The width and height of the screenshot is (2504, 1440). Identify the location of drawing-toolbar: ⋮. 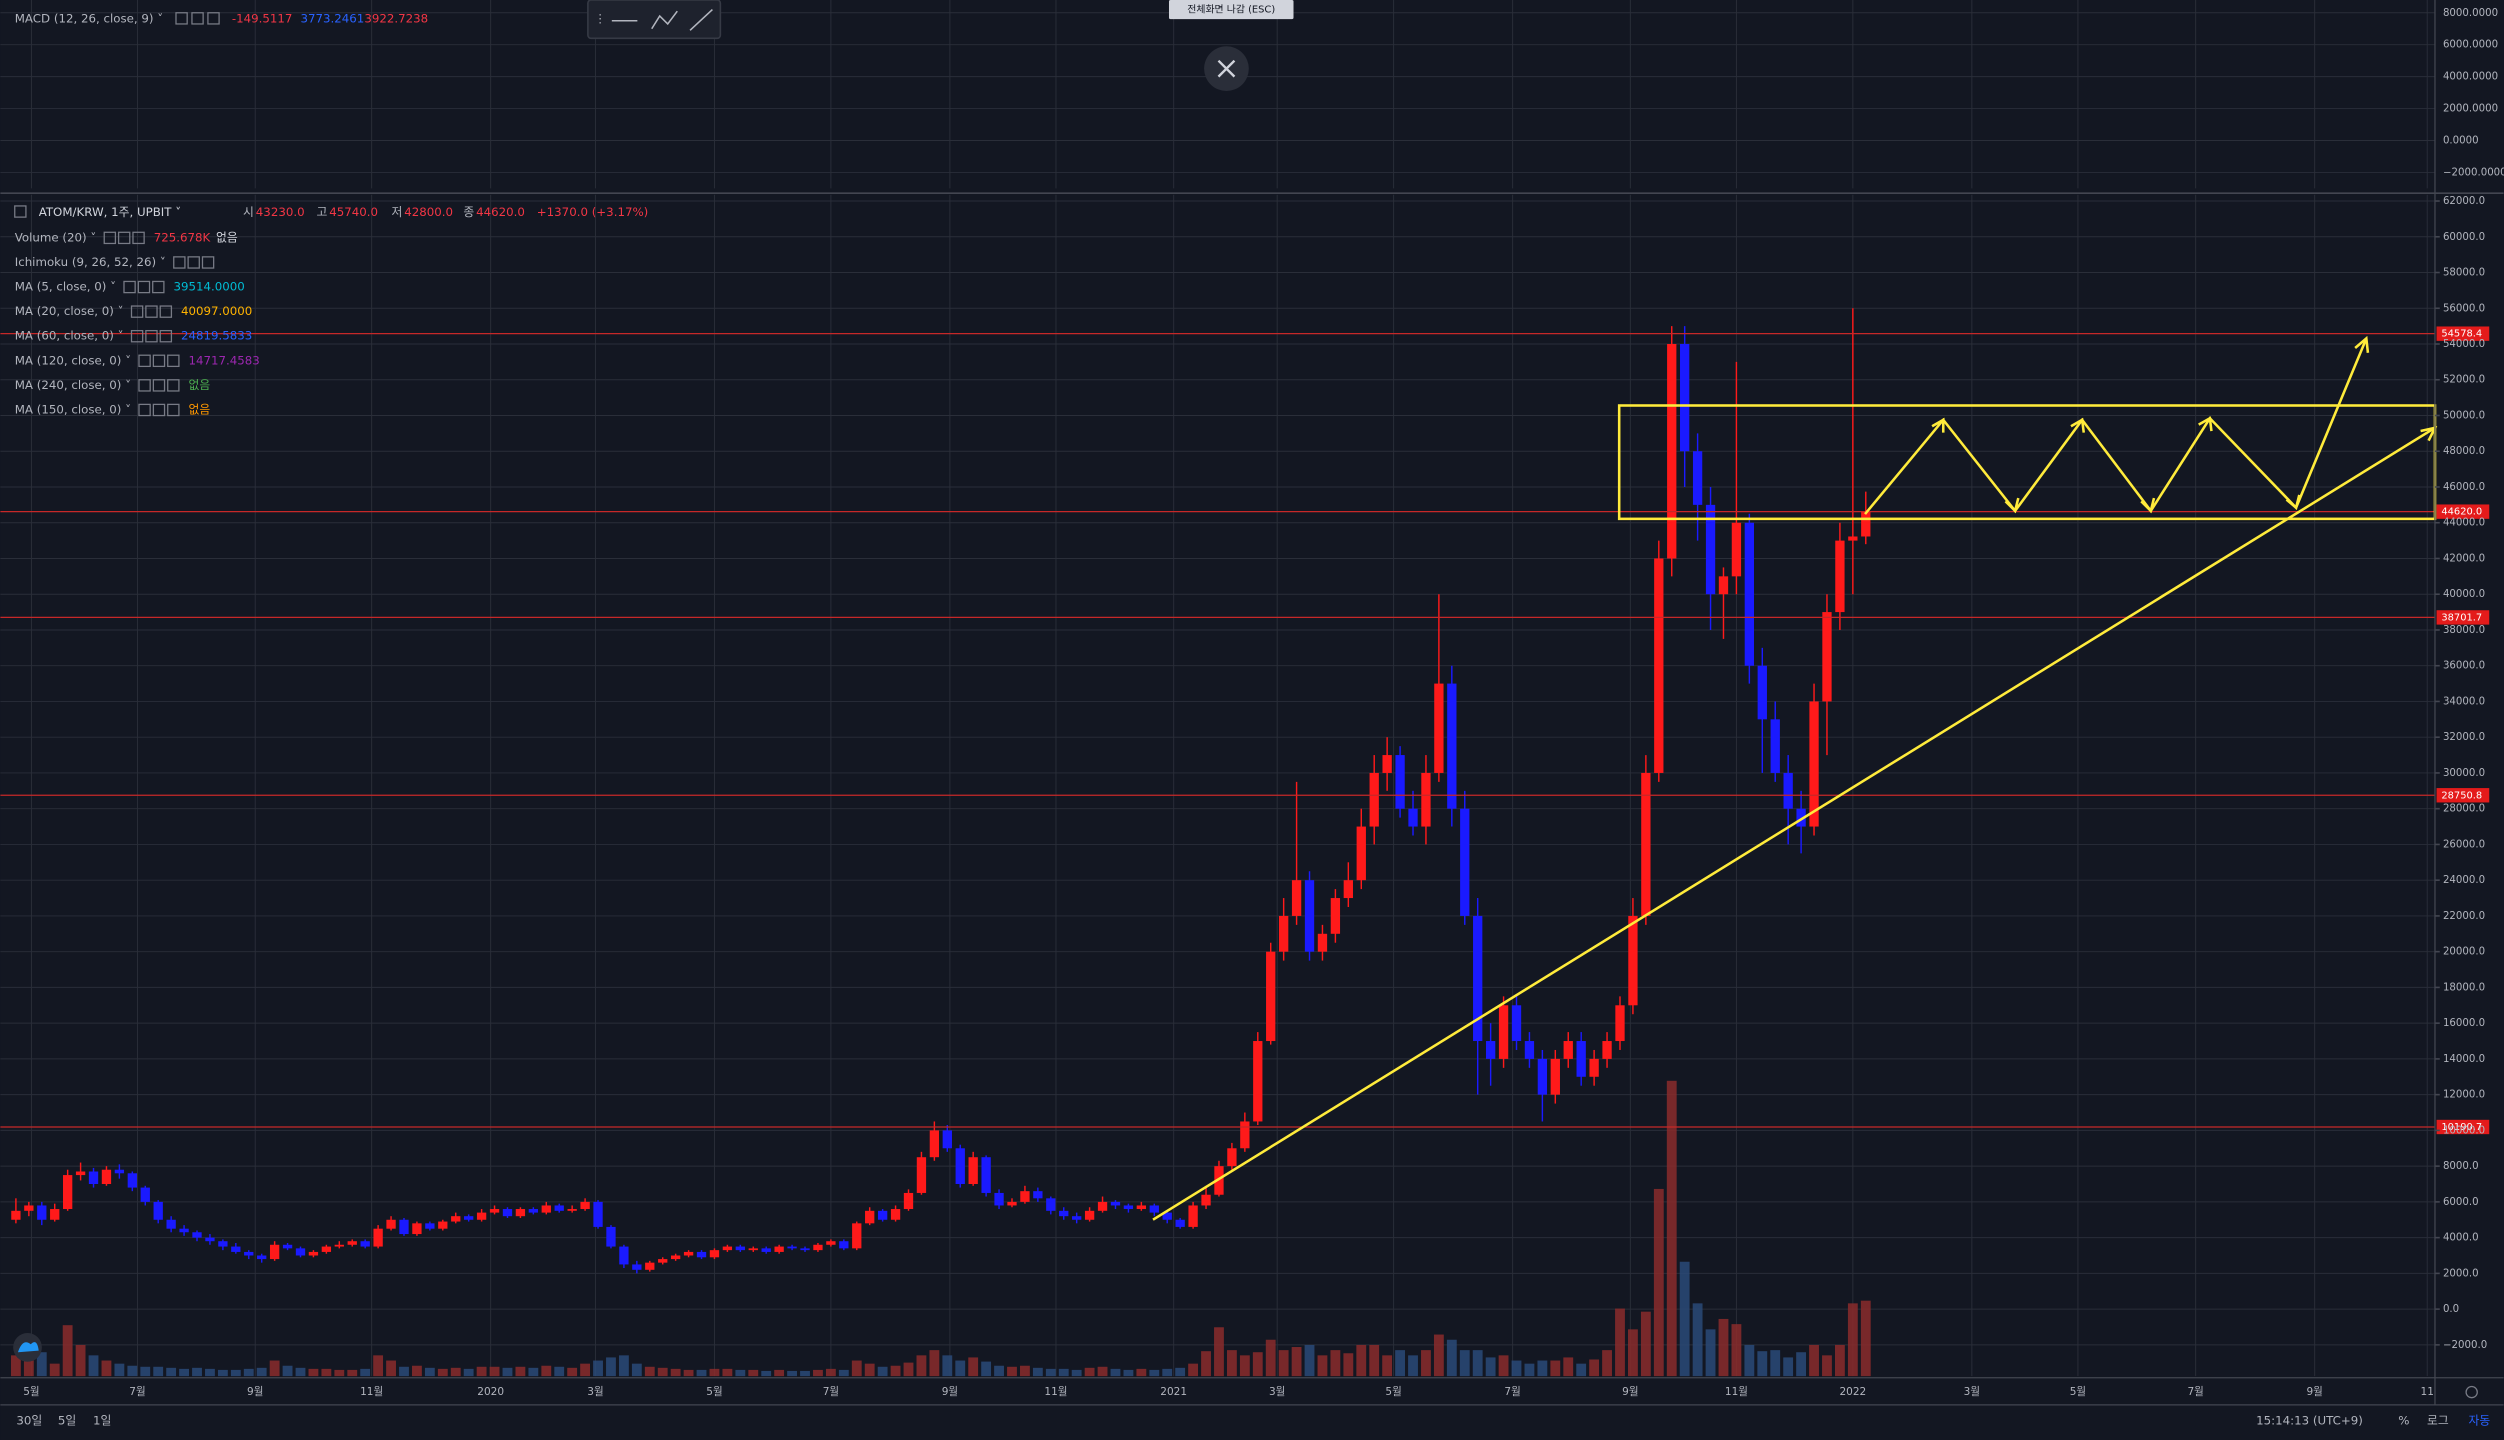
(654, 20).